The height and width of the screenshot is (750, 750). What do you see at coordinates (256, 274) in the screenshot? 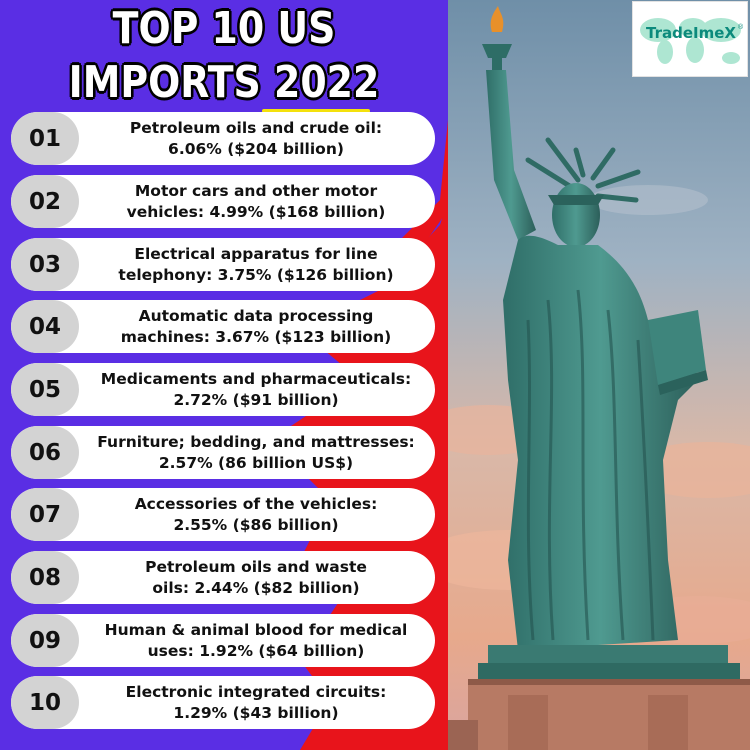
I see `item-line-2: telephony: 3.75% ($126 billion)` at bounding box center [256, 274].